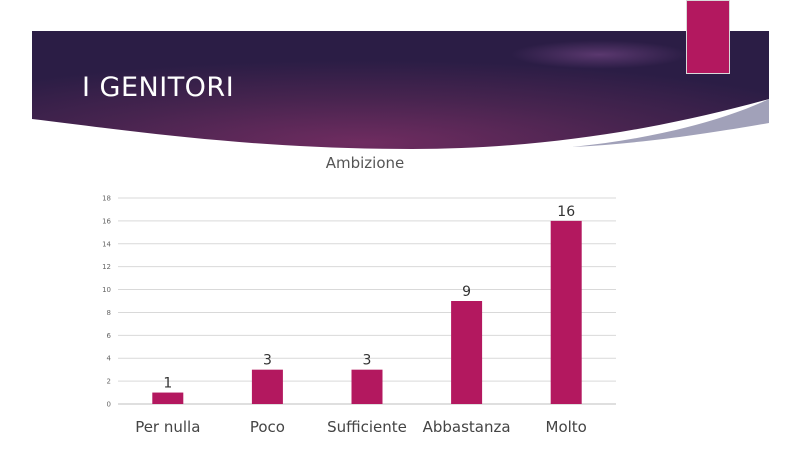  Describe the element at coordinates (109, 359) in the screenshot. I see `y-tick-label: 4` at that location.